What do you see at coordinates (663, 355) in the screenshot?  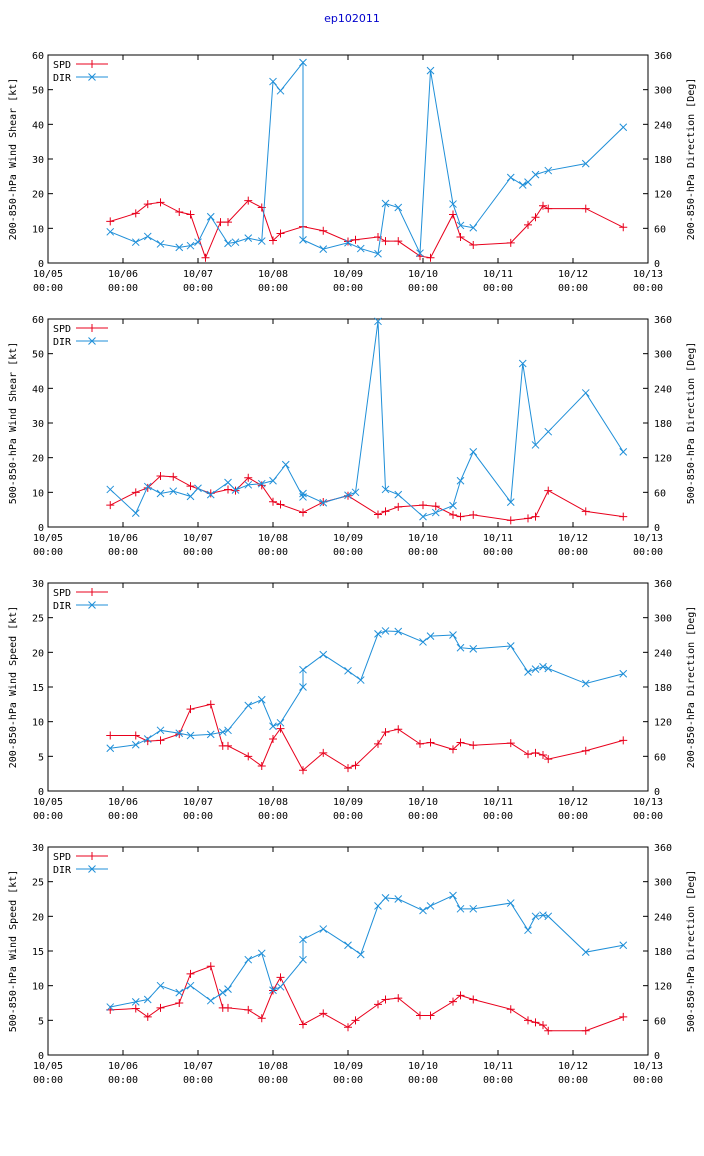 I see `y2-tick-label: 300` at bounding box center [663, 355].